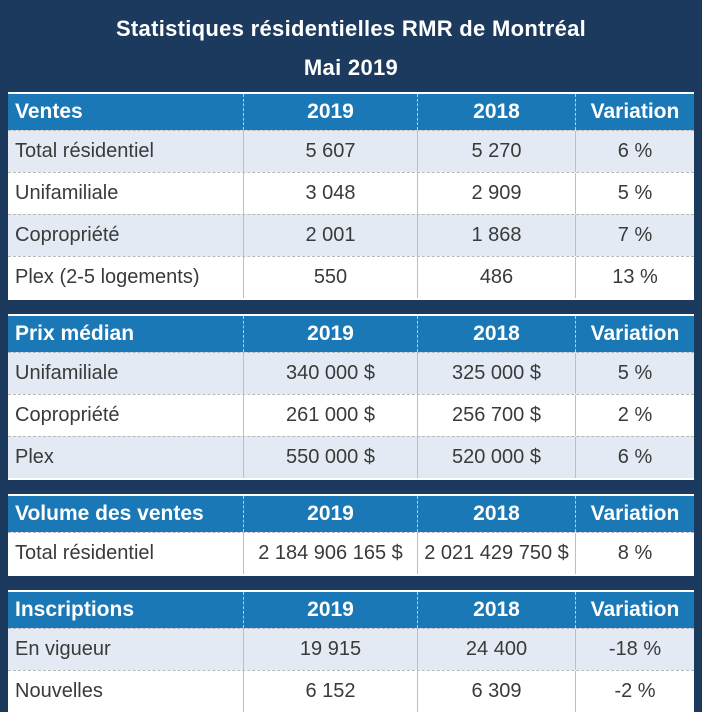 The width and height of the screenshot is (702, 712). Describe the element at coordinates (63, 649) in the screenshot. I see `row-label: En vigueur` at that location.